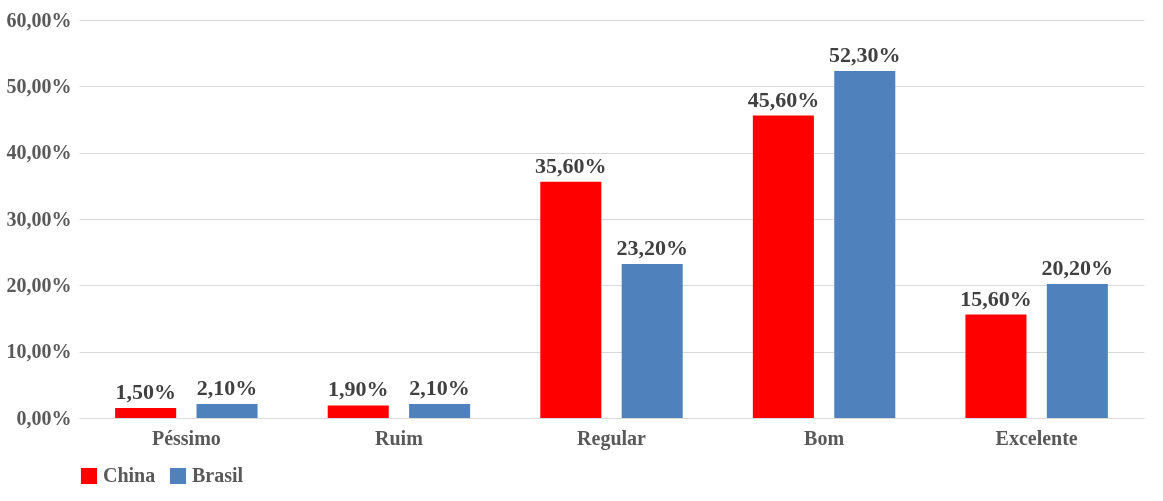  What do you see at coordinates (44, 417) in the screenshot?
I see `y-tick-label: 0,00%` at bounding box center [44, 417].